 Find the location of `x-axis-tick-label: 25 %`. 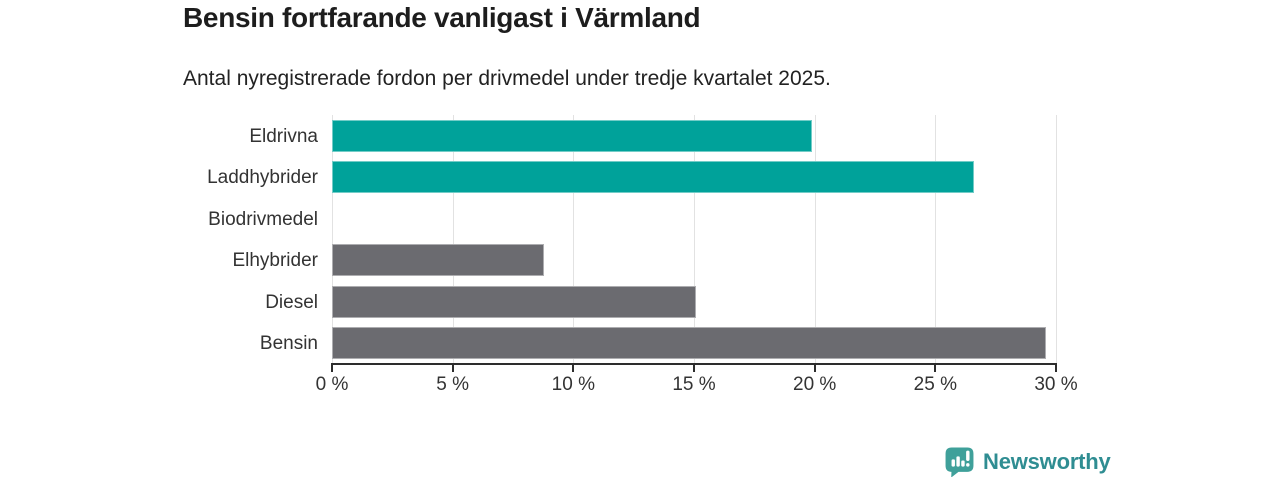

x-axis-tick-label: 25 % is located at coordinates (935, 384).